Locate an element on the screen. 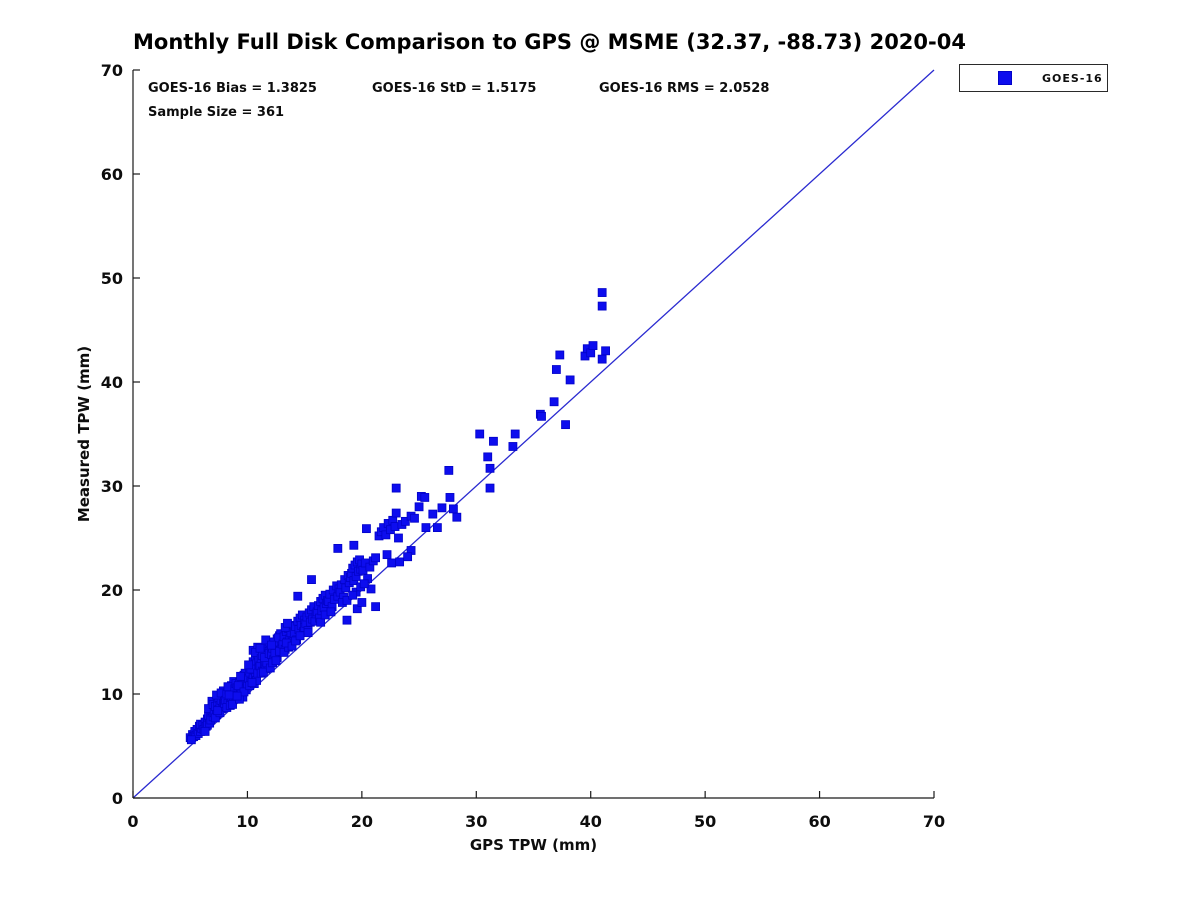 The width and height of the screenshot is (1200, 900). y-axis-label: Measured TPW (mm) is located at coordinates (84, 434).